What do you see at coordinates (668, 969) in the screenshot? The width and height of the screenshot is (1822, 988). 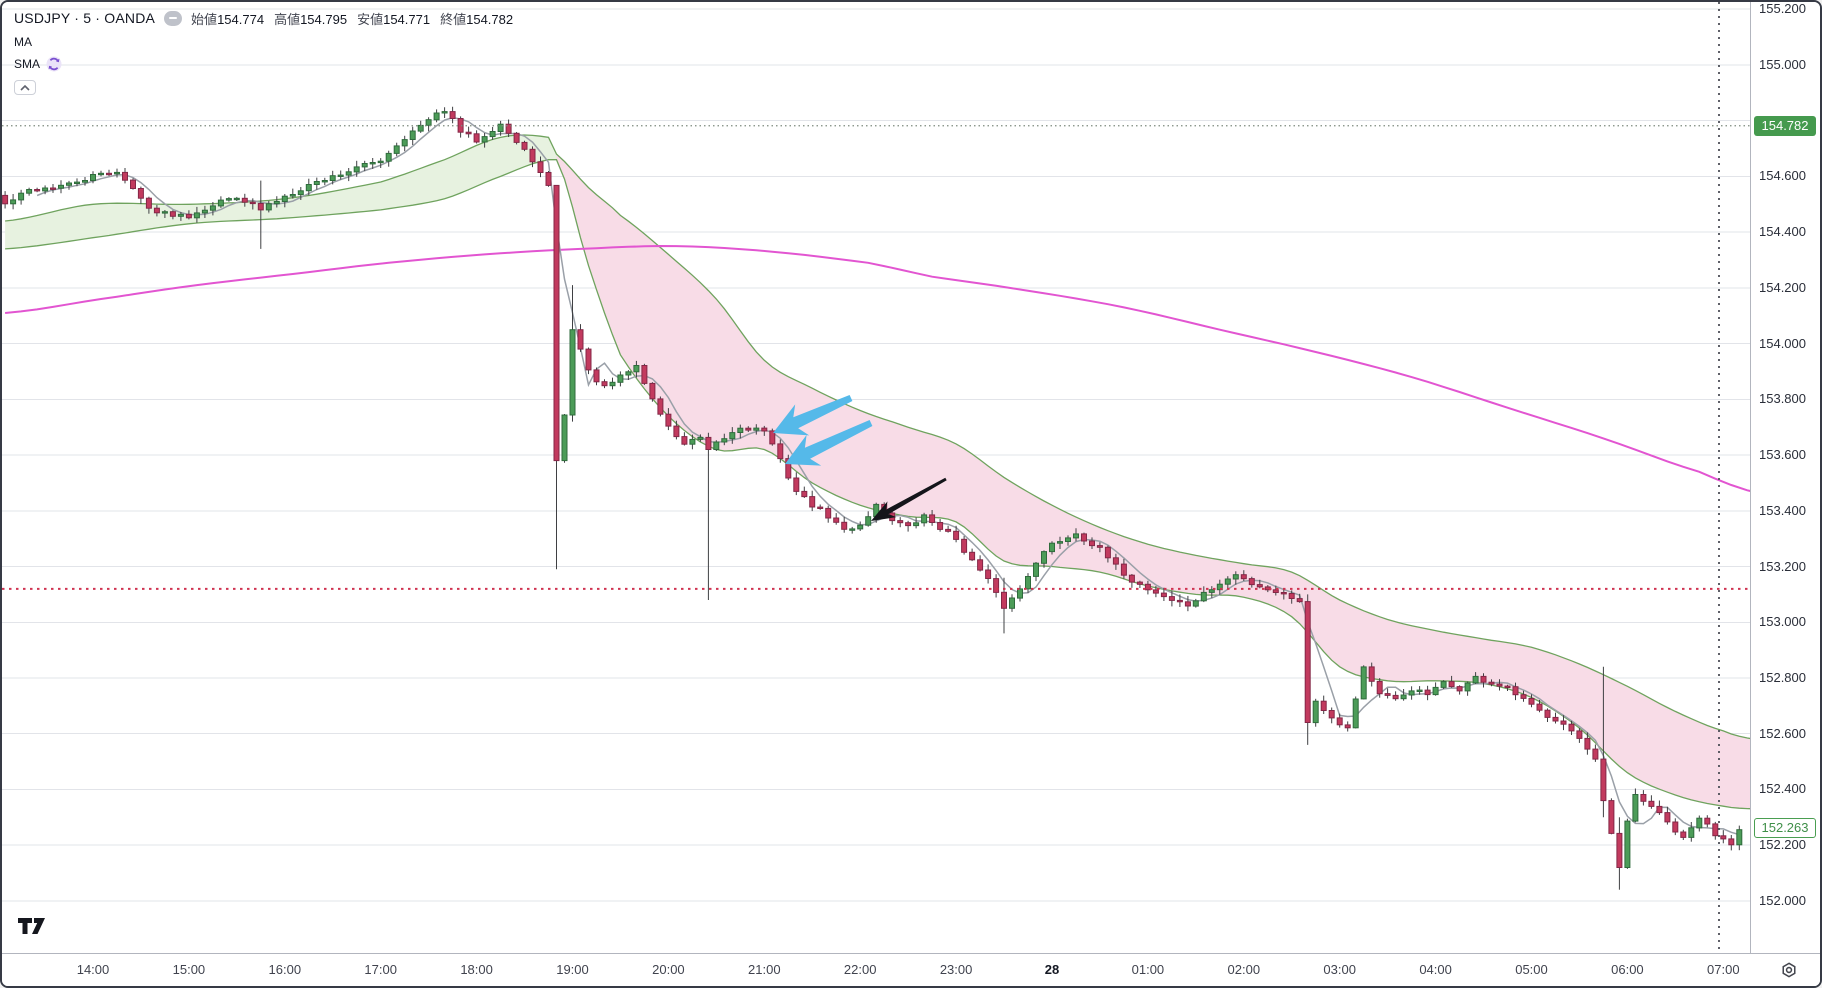 I see `time-tick-label: 20:00` at bounding box center [668, 969].